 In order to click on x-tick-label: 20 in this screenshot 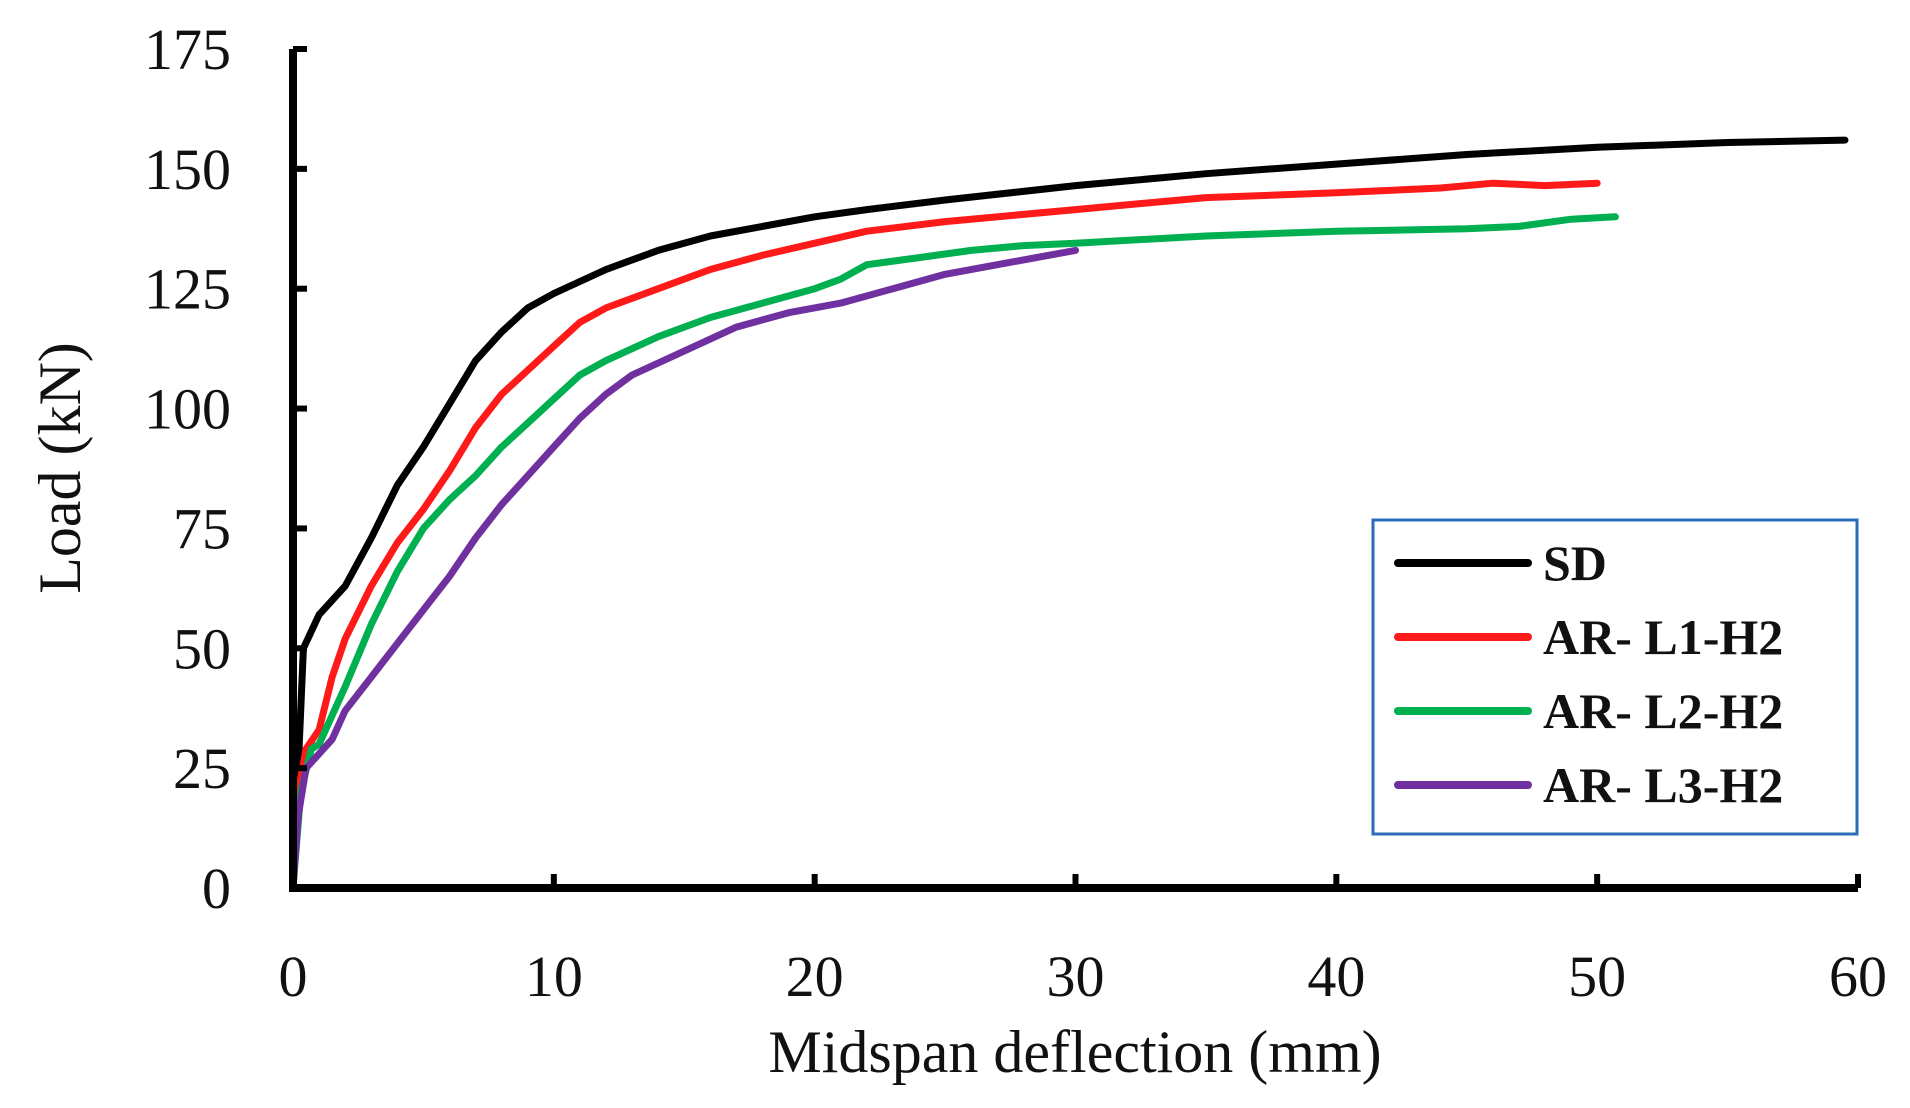, I will do `click(815, 976)`.